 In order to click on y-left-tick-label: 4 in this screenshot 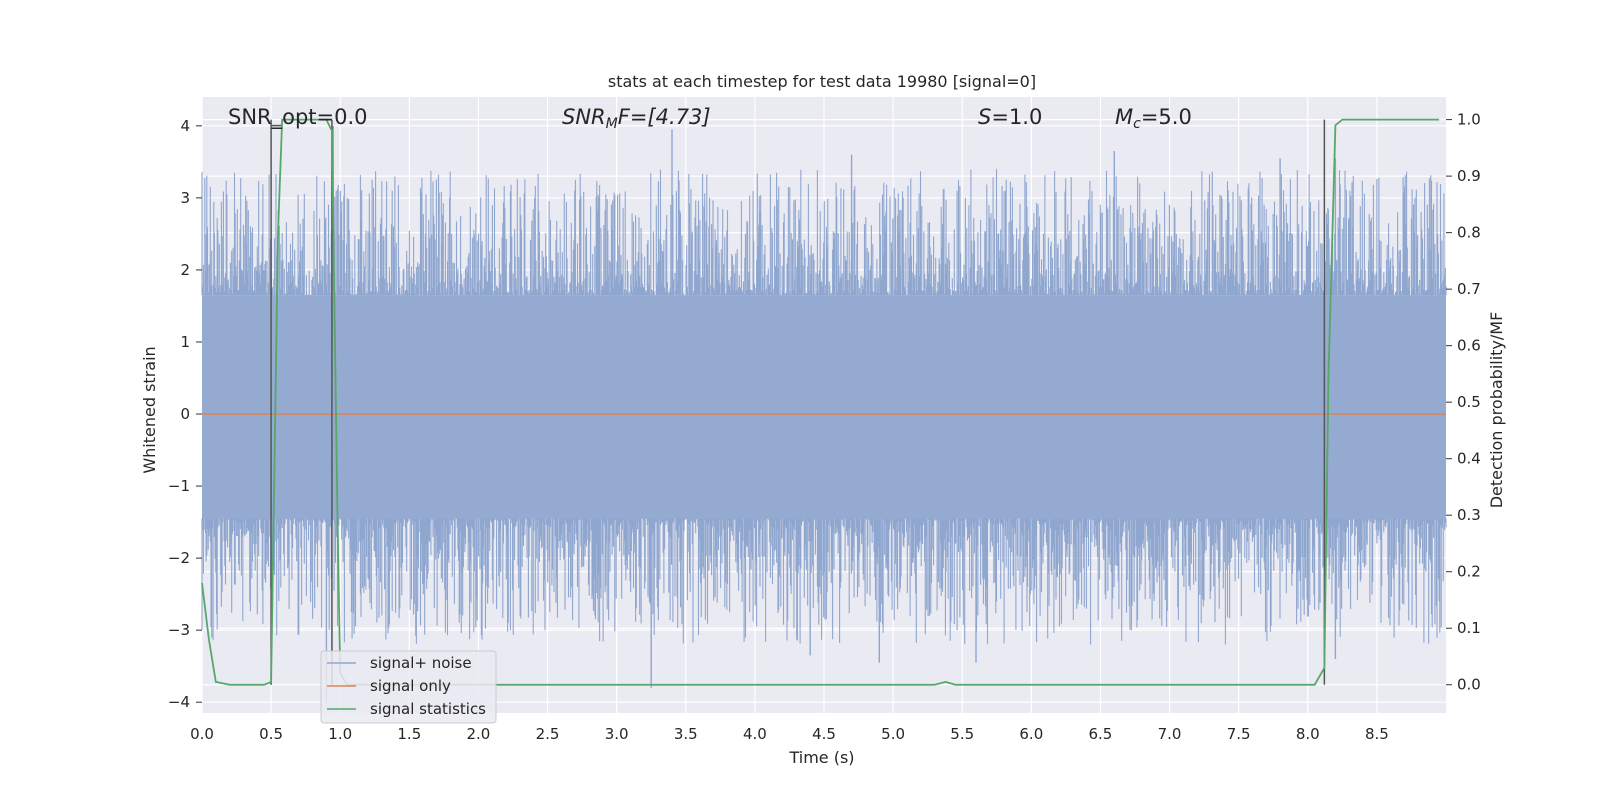, I will do `click(185, 126)`.